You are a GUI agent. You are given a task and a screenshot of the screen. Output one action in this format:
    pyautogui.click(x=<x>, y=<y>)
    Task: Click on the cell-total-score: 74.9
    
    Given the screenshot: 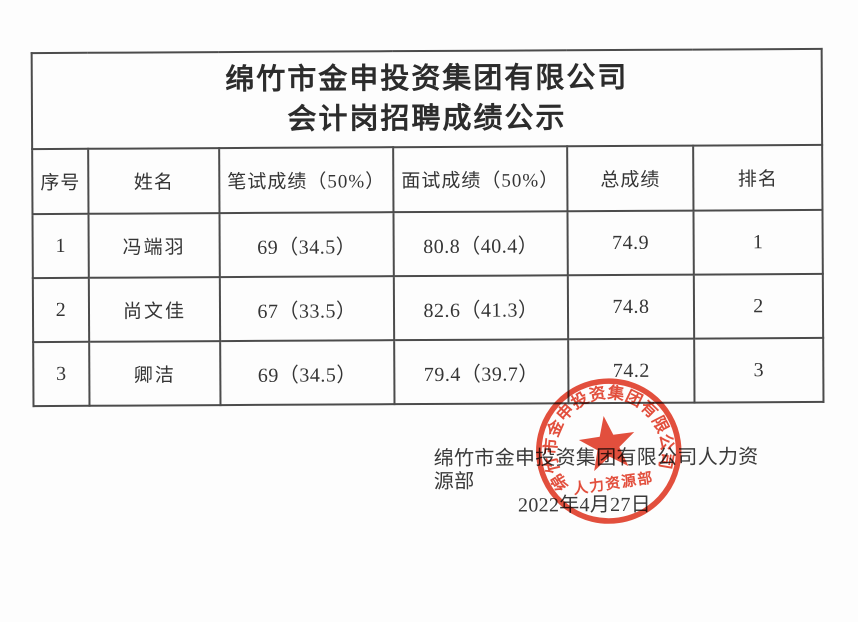 What is the action you would take?
    pyautogui.click(x=630, y=243)
    